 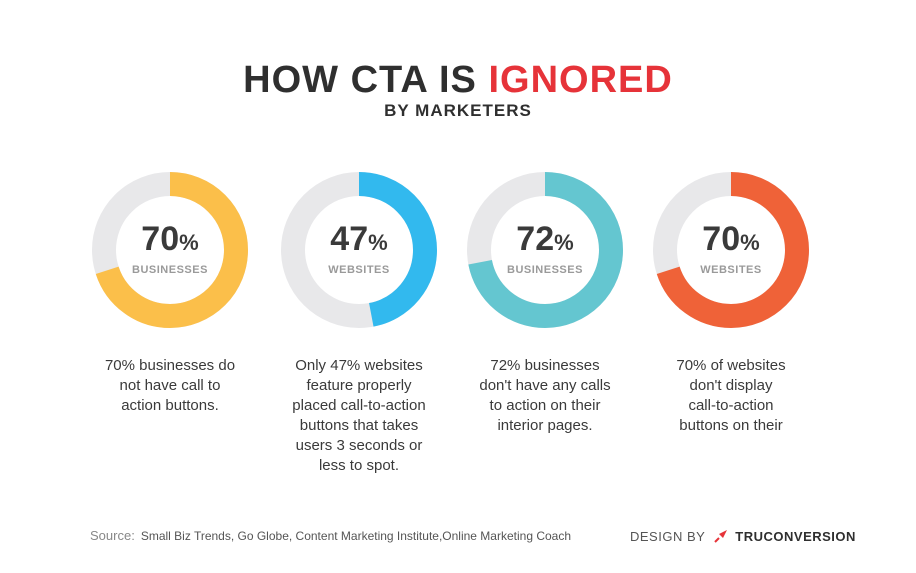 I want to click on description-line: buttons that takes, so click(x=359, y=425).